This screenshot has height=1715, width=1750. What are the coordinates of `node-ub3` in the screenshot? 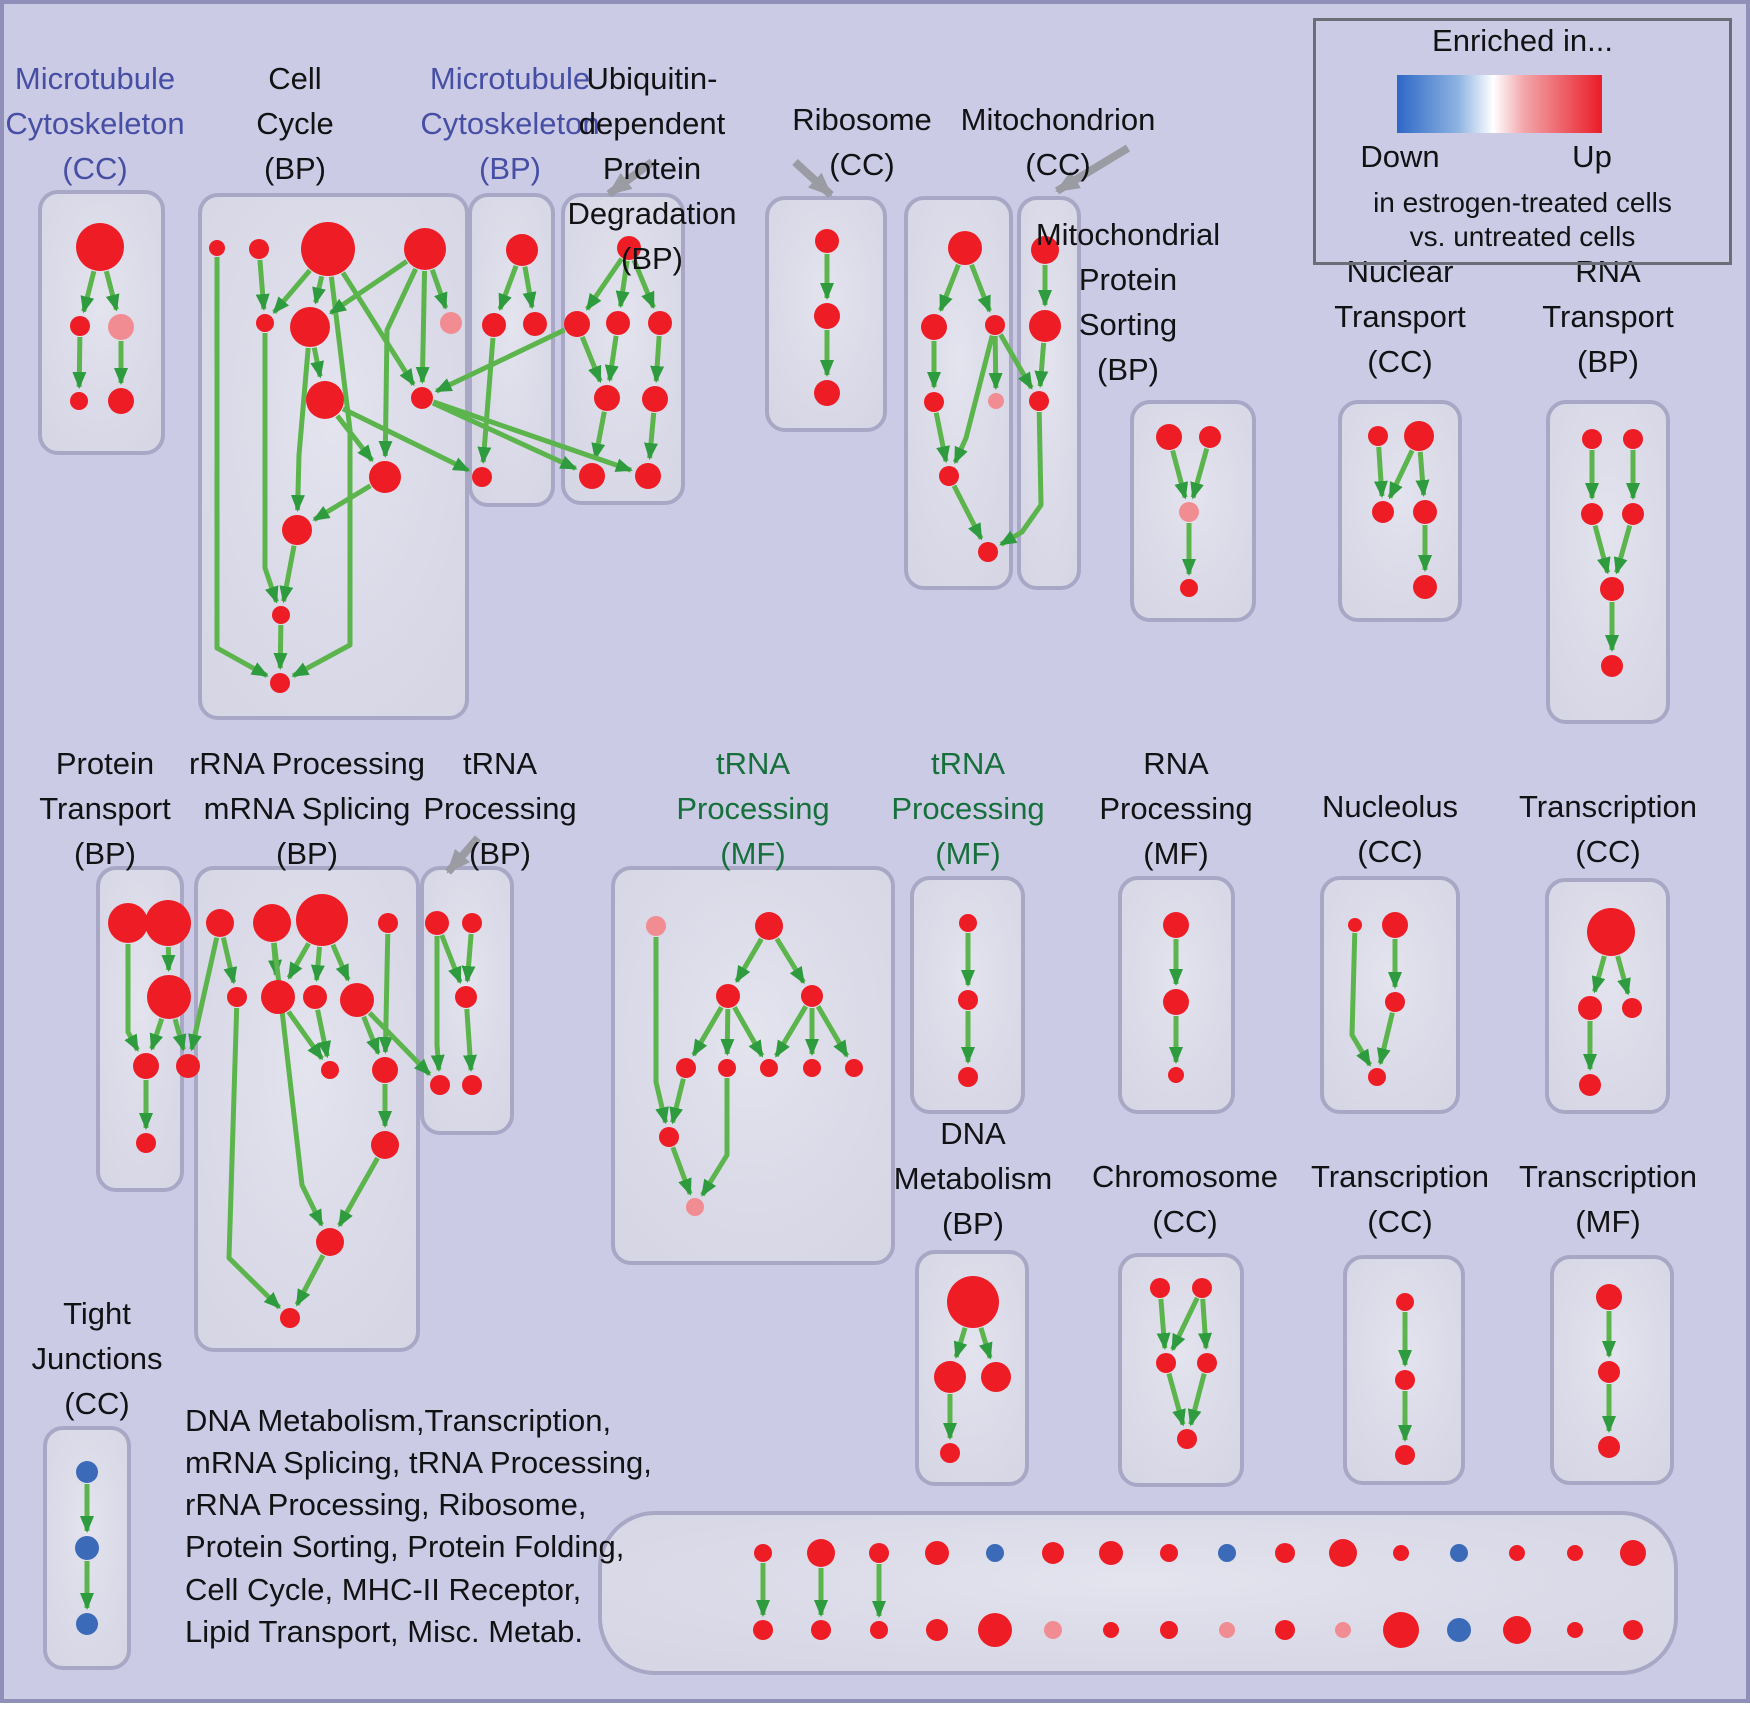 It's located at (618, 323).